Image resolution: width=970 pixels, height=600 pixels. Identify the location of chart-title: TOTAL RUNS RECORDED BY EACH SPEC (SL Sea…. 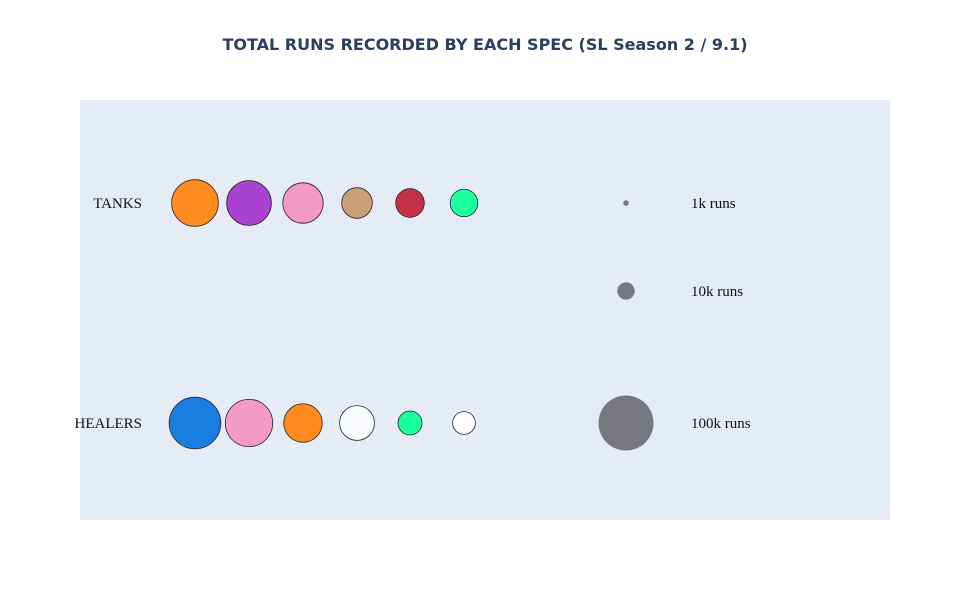
(484, 44).